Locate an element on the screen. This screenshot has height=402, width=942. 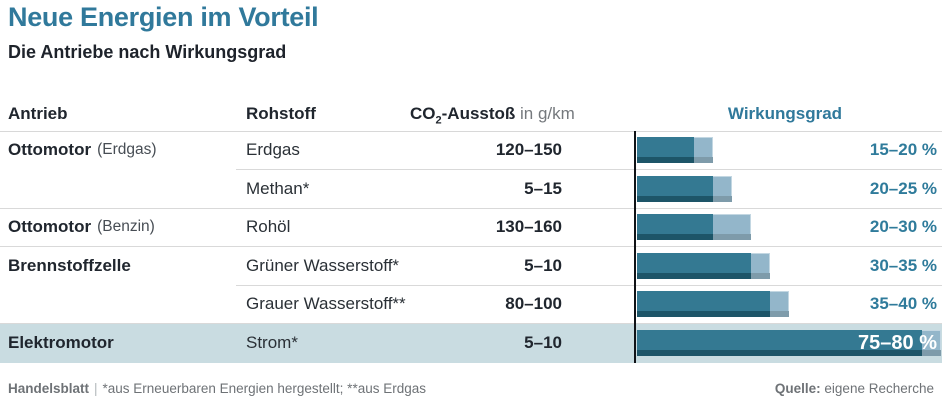
column-header-antrieb: Antrieb is located at coordinates (38, 113).